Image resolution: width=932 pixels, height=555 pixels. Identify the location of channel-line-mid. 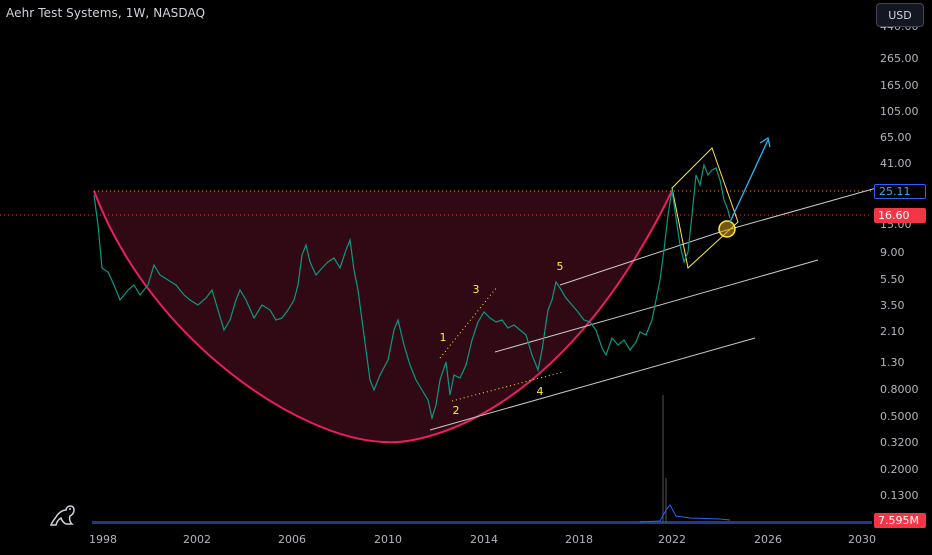
(656, 306).